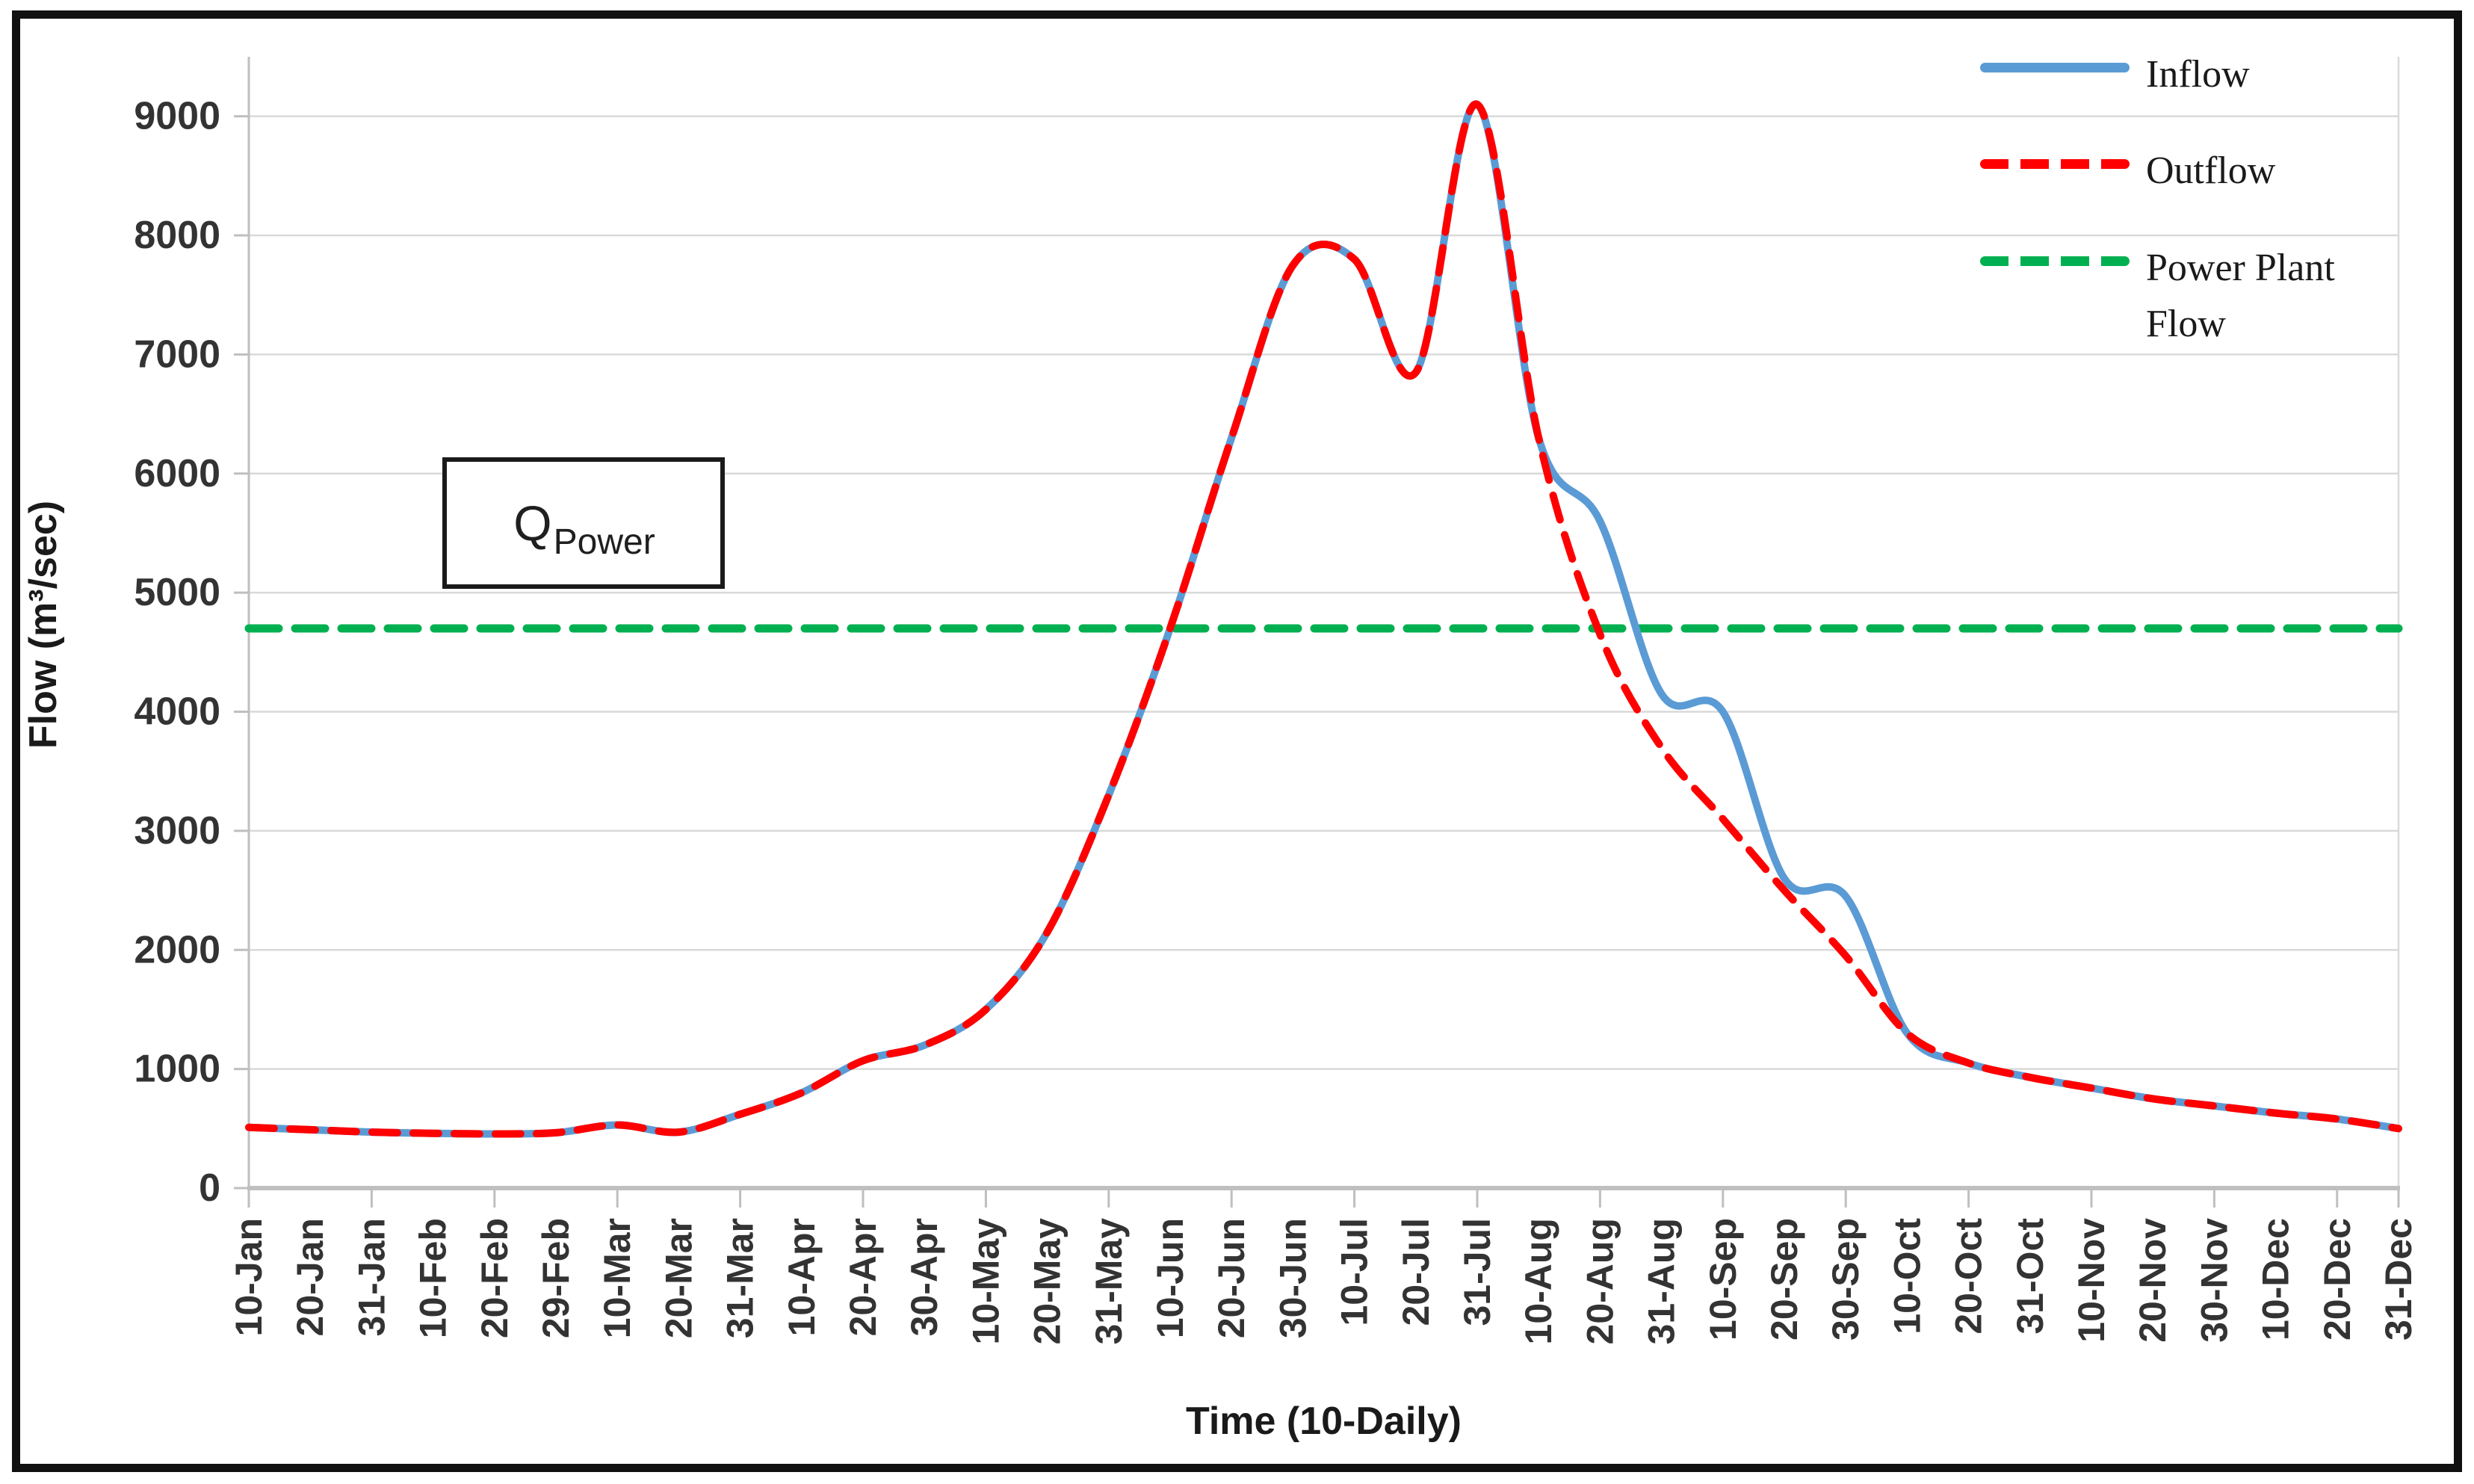 The image size is (2474, 1484). What do you see at coordinates (209, 1188) in the screenshot?
I see `svg-text: 0` at bounding box center [209, 1188].